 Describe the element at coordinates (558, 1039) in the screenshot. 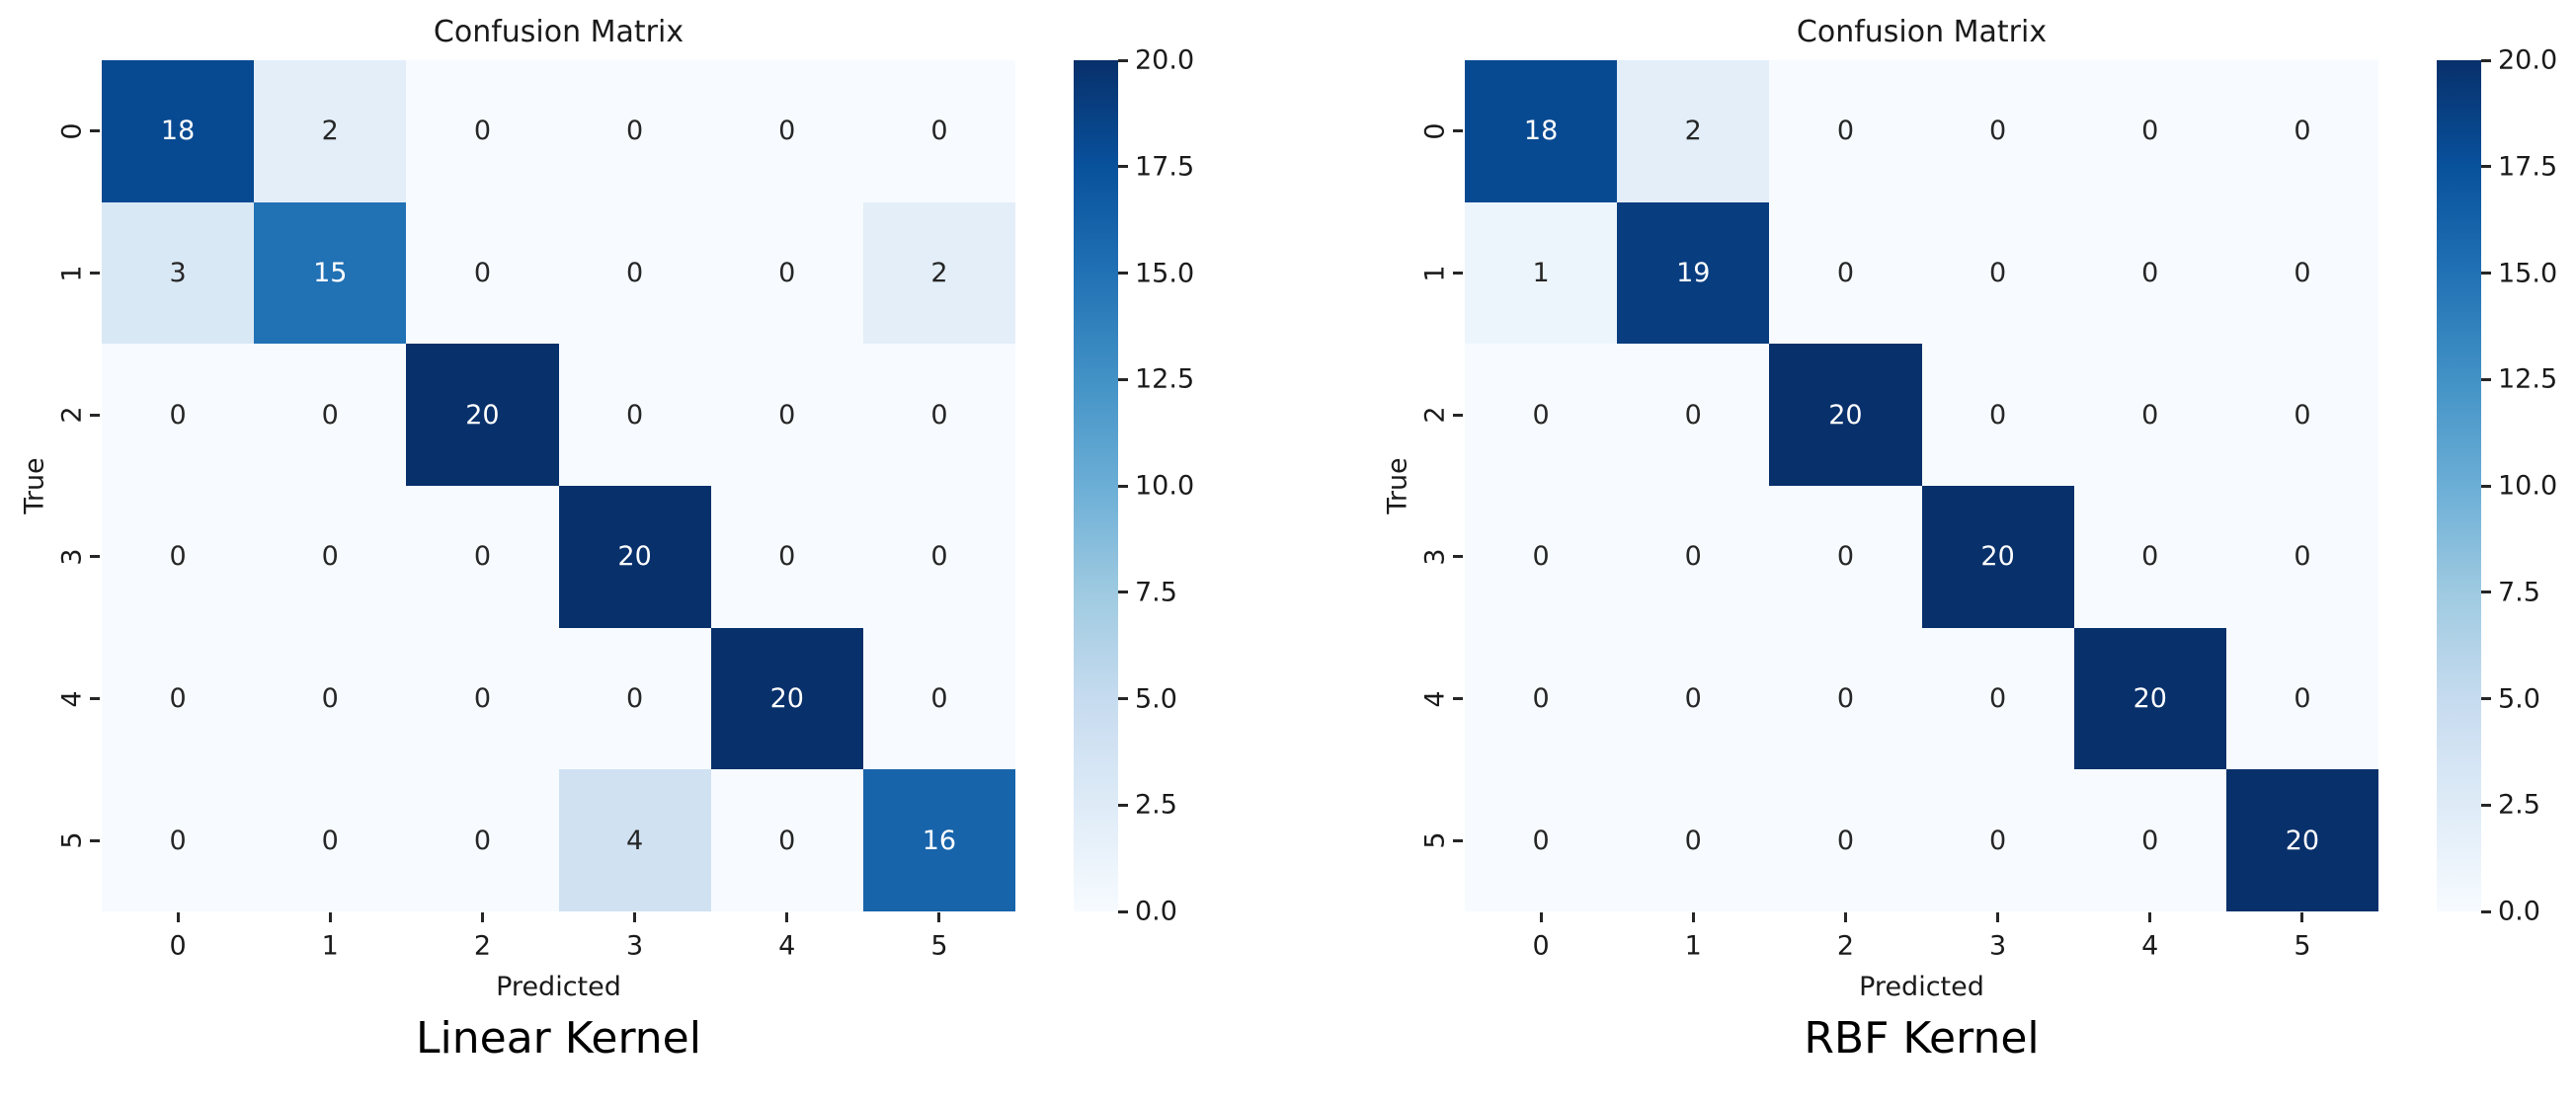

I see `subplot-caption: Linear Kernel` at that location.